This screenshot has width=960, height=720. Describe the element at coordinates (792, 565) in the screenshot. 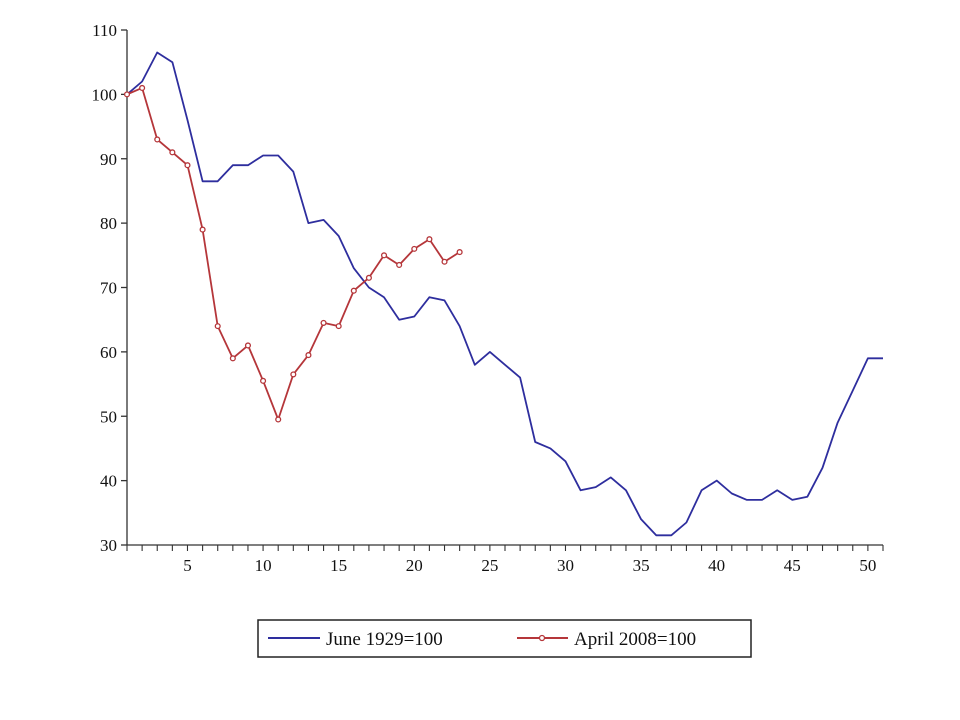

I see `x-tick-label: 45` at that location.